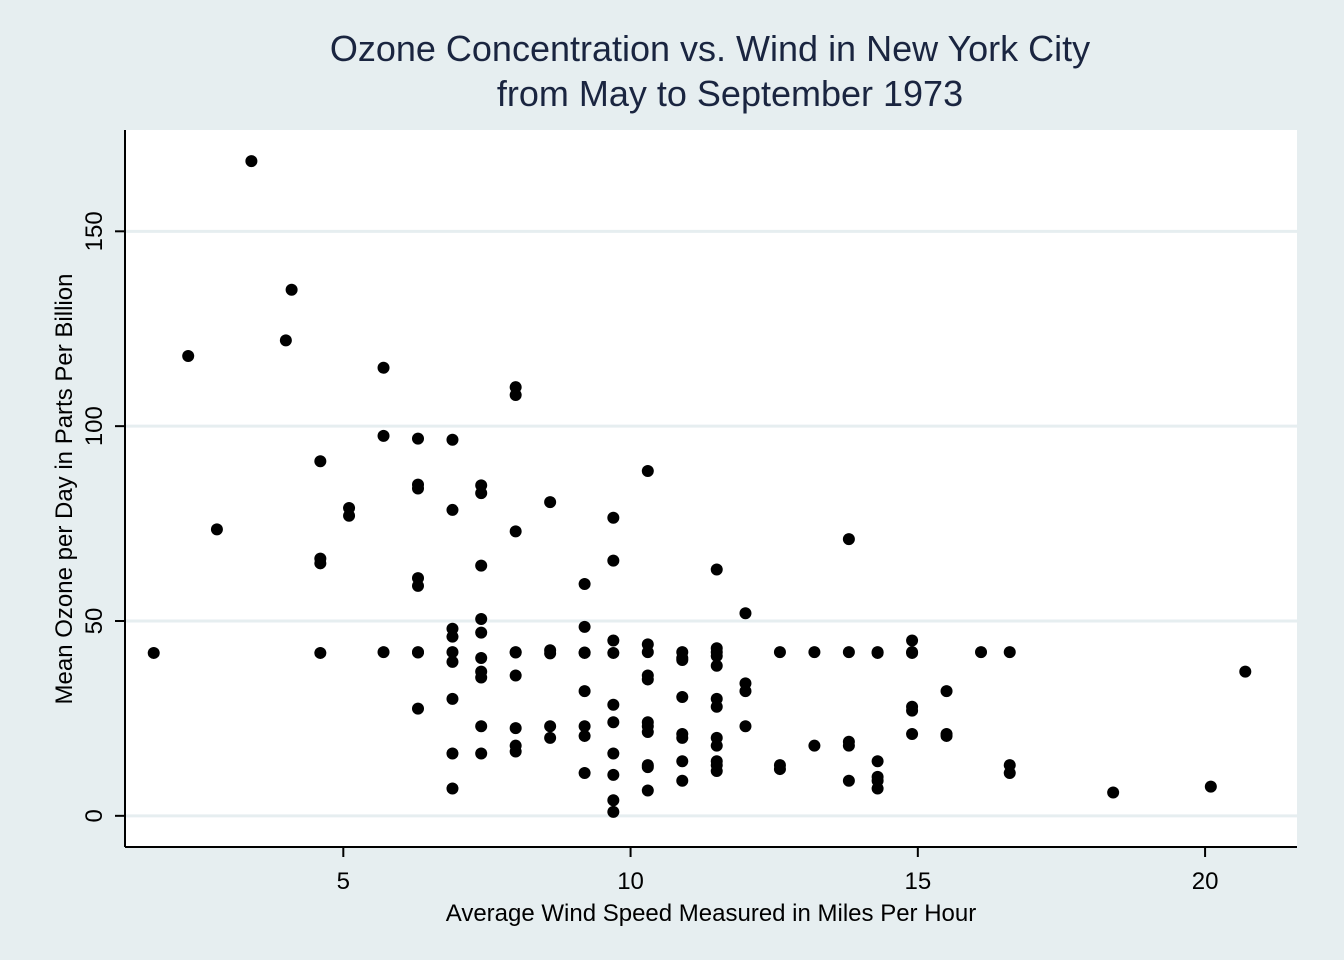 Image resolution: width=1344 pixels, height=960 pixels. Describe the element at coordinates (1205, 881) in the screenshot. I see `x-tick-label-3: 20` at that location.